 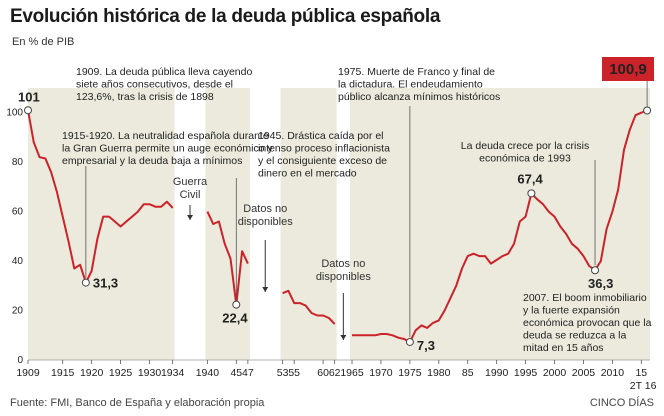 What do you see at coordinates (283, 373) in the screenshot?
I see `x-tick-label: 53` at bounding box center [283, 373].